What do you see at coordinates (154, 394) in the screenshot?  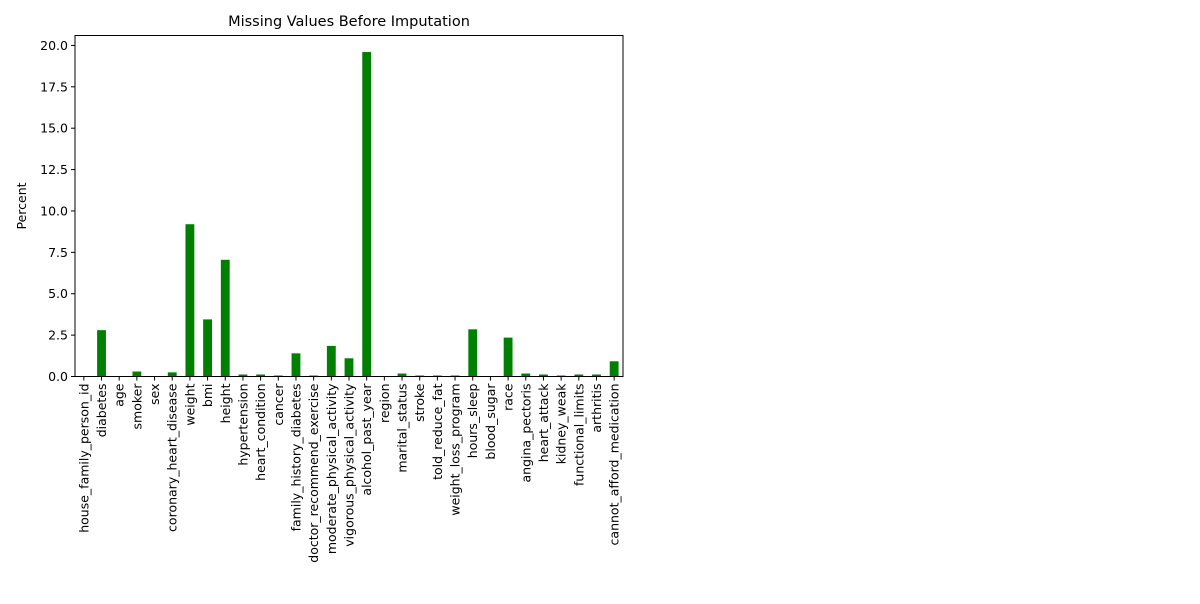 I see `x-tick-label: sex` at bounding box center [154, 394].